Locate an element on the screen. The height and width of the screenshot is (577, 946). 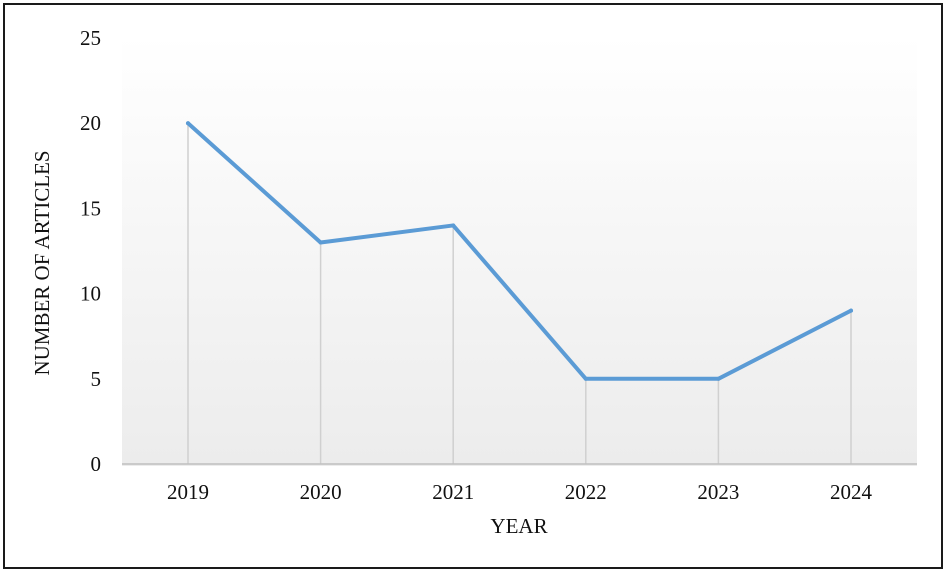
x-axis-title: YEAR is located at coordinates (518, 526).